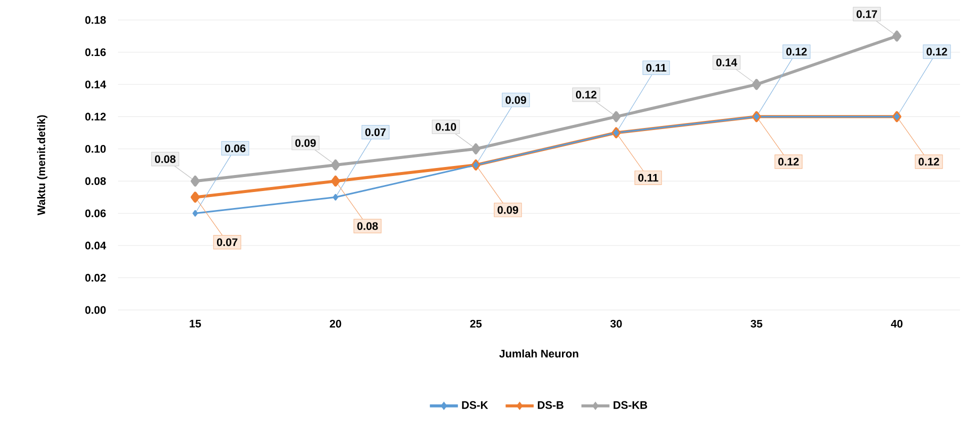 The height and width of the screenshot is (438, 979). Describe the element at coordinates (476, 324) in the screenshot. I see `x-tick-label: 25` at that location.